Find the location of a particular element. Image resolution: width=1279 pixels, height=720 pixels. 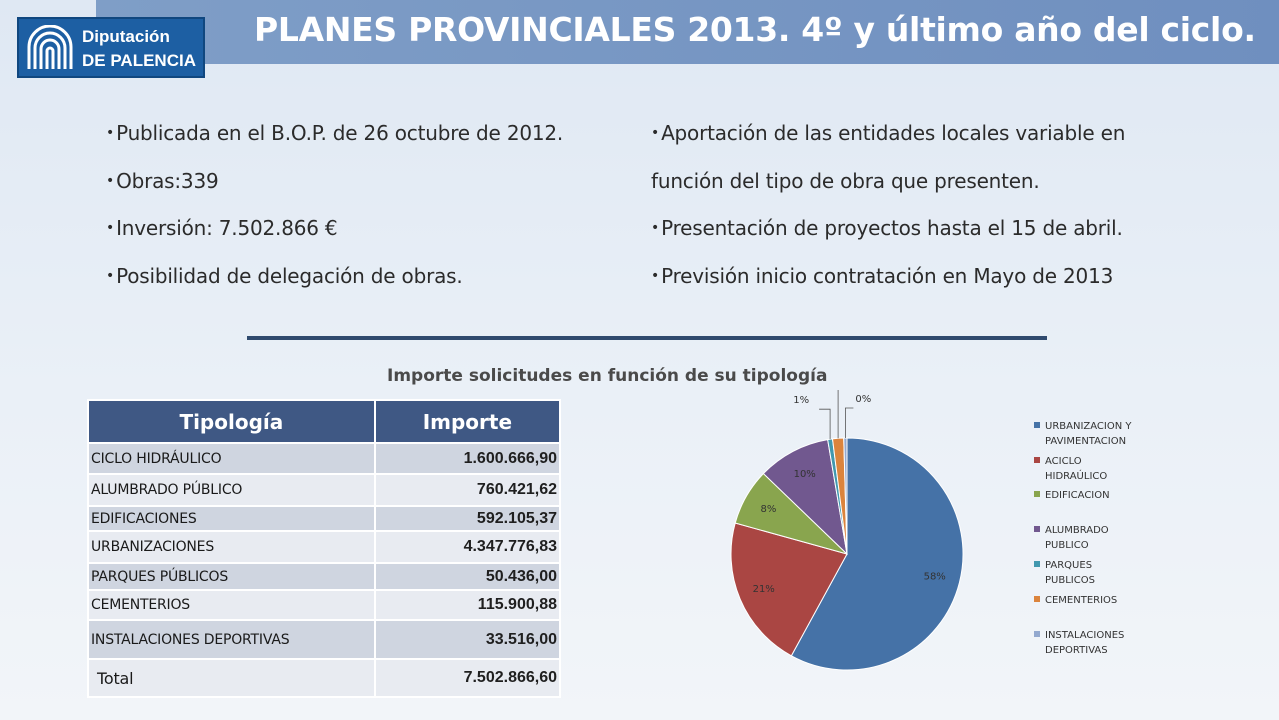

row-tipologia: CICLO HIDRÁULICO is located at coordinates (231, 458).